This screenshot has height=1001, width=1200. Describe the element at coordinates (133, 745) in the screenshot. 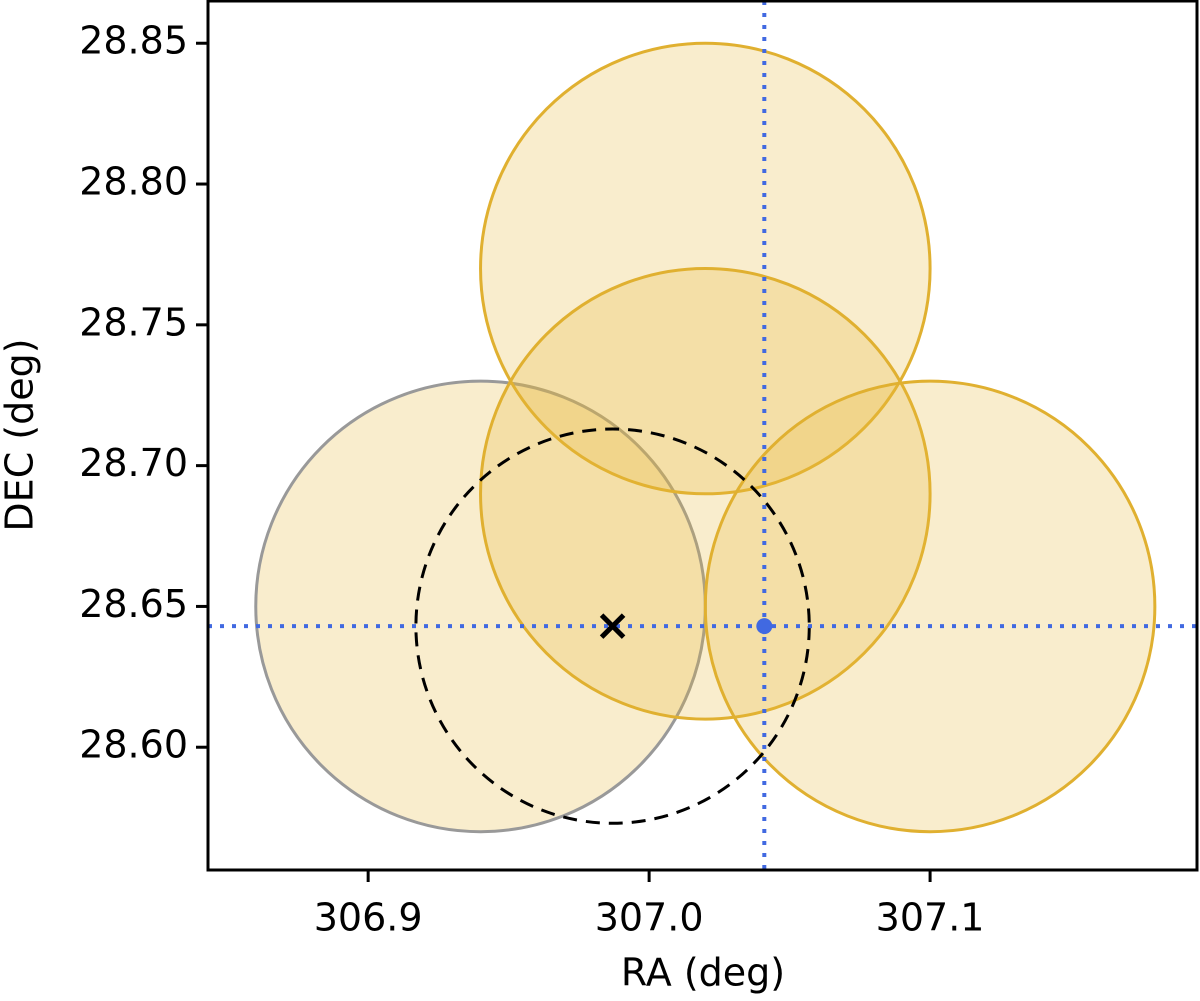

I see `y-tick-label: 28.60` at that location.